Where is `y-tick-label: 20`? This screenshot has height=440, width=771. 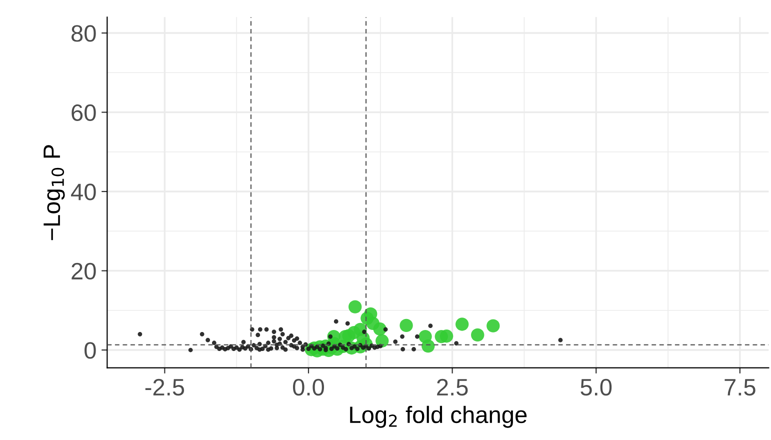
y-tick-label: 20 is located at coordinates (84, 271).